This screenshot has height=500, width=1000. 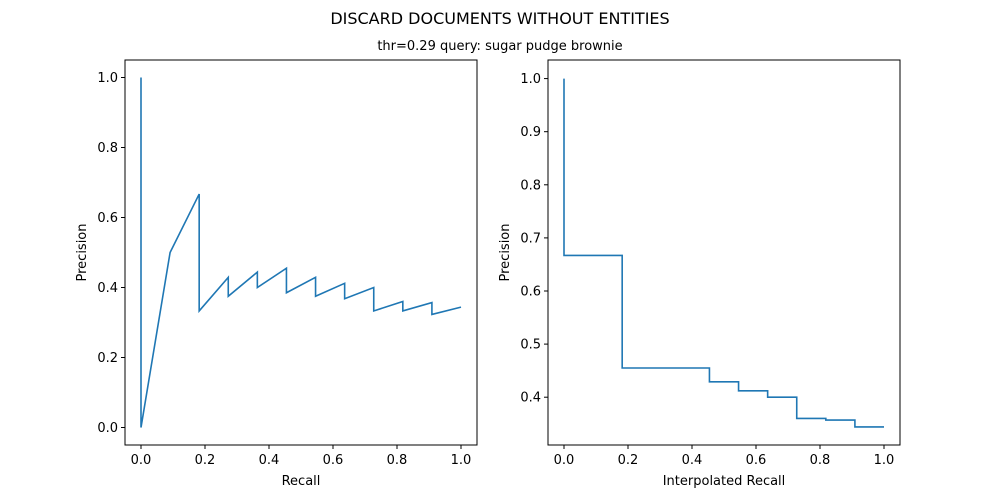 What do you see at coordinates (724, 481) in the screenshot?
I see `x-axis-label: Interpolated Recall` at bounding box center [724, 481].